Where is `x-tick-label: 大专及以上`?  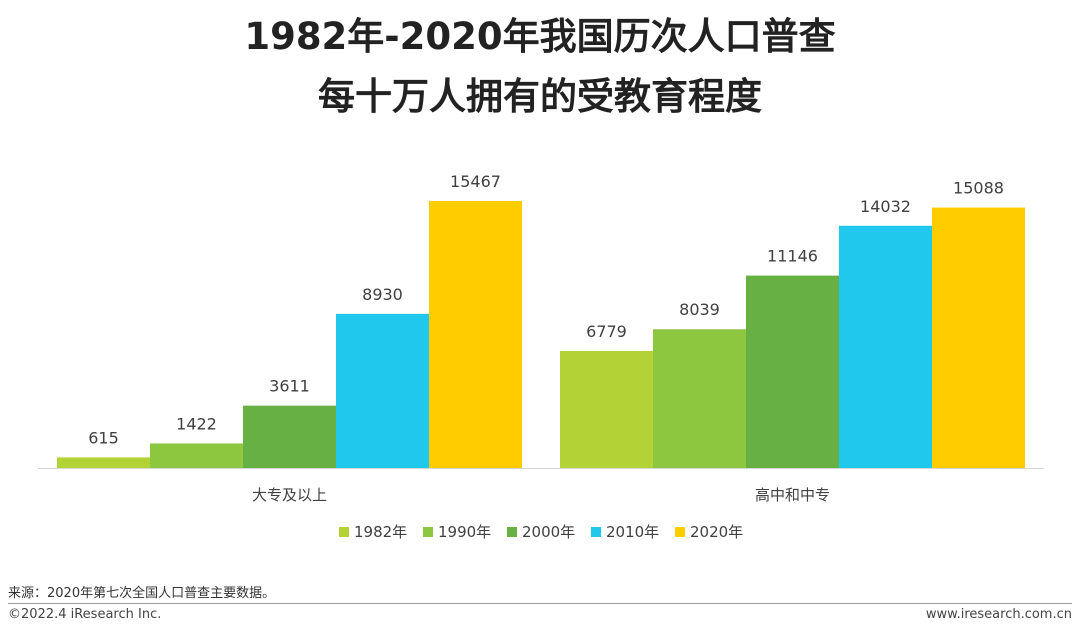 x-tick-label: 大专及以上 is located at coordinates (289, 495).